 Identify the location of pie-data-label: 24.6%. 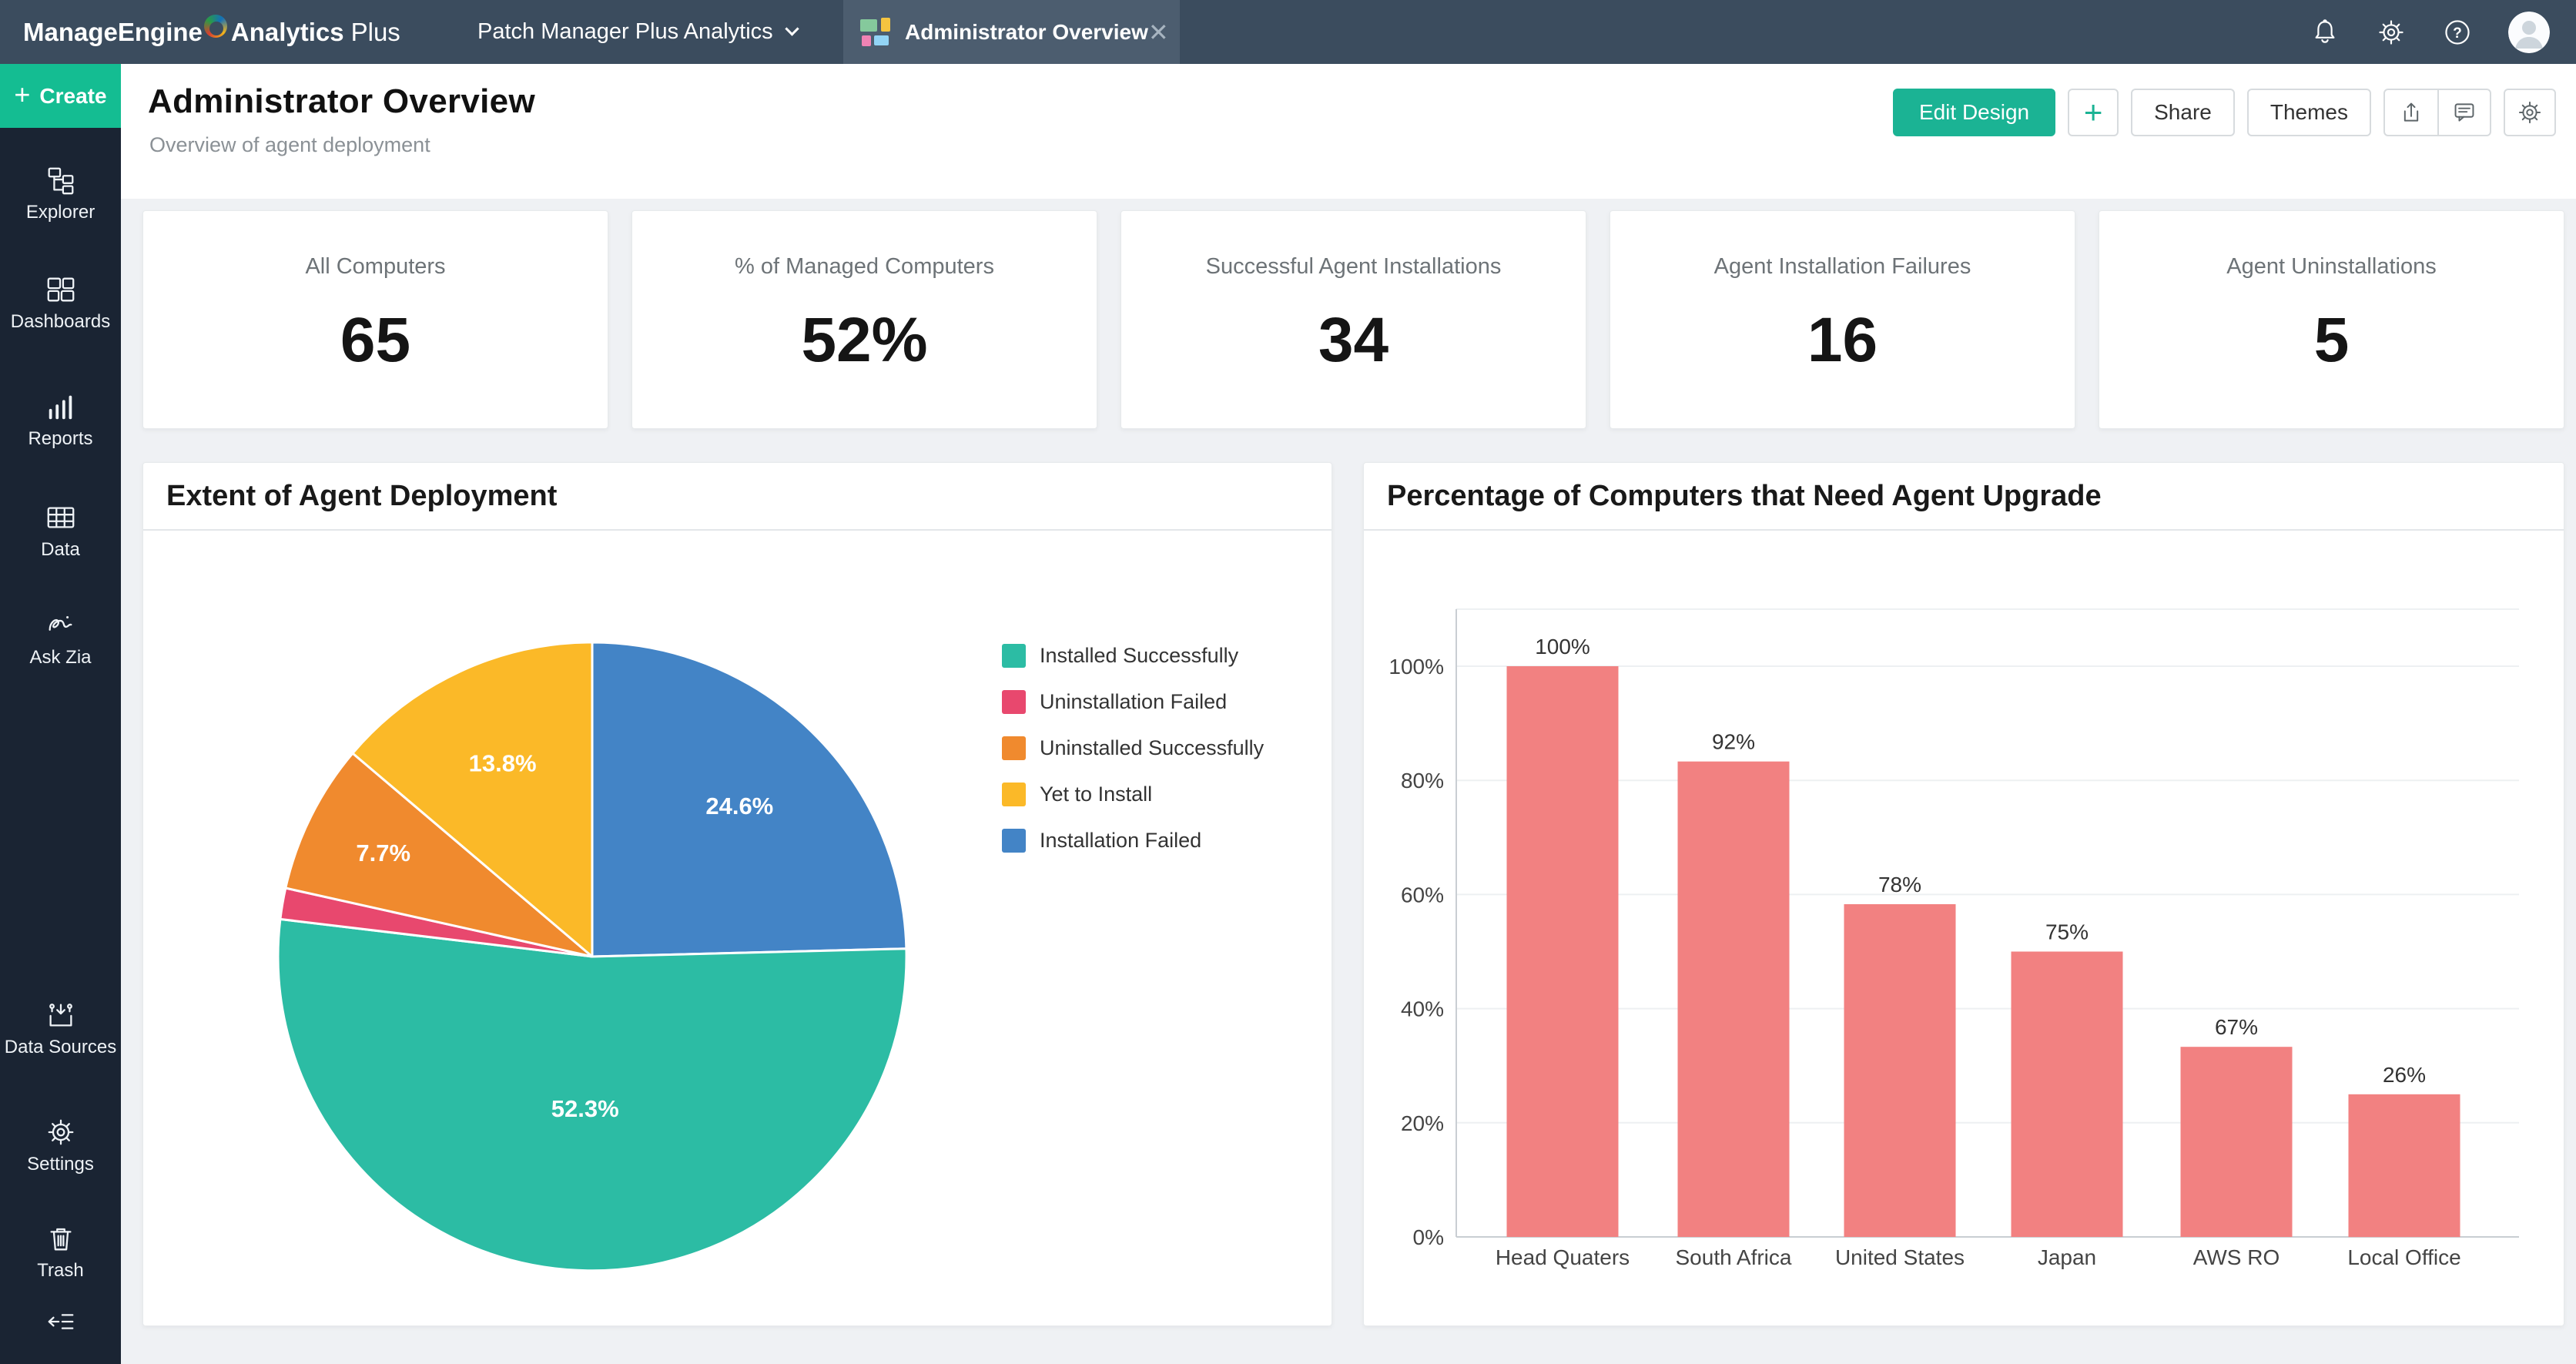
(739, 806).